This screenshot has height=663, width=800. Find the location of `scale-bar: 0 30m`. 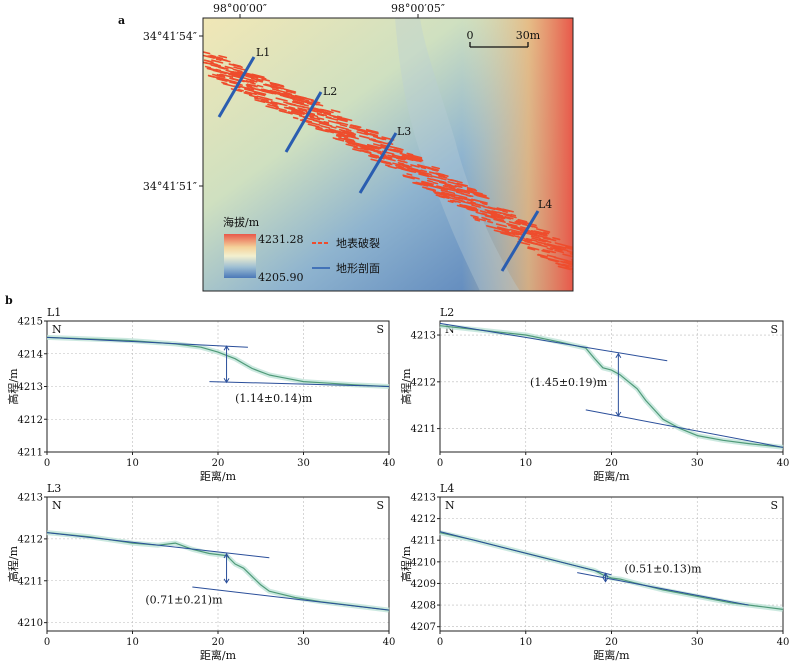

scale-bar: 0 30m is located at coordinates (504, 38).